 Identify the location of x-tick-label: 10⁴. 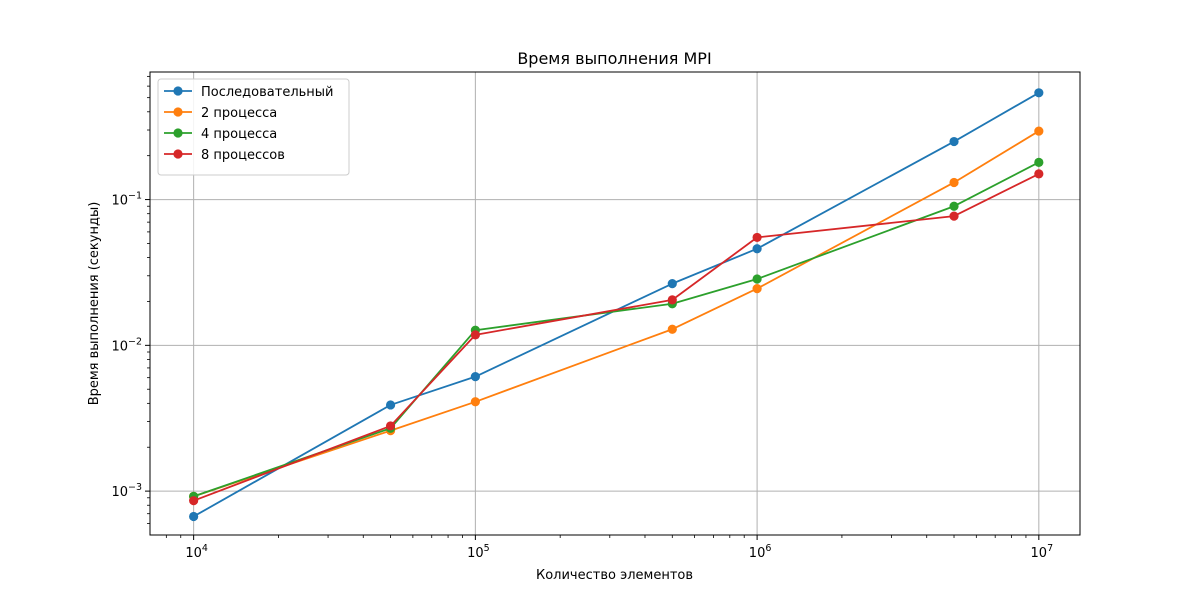
(196, 552).